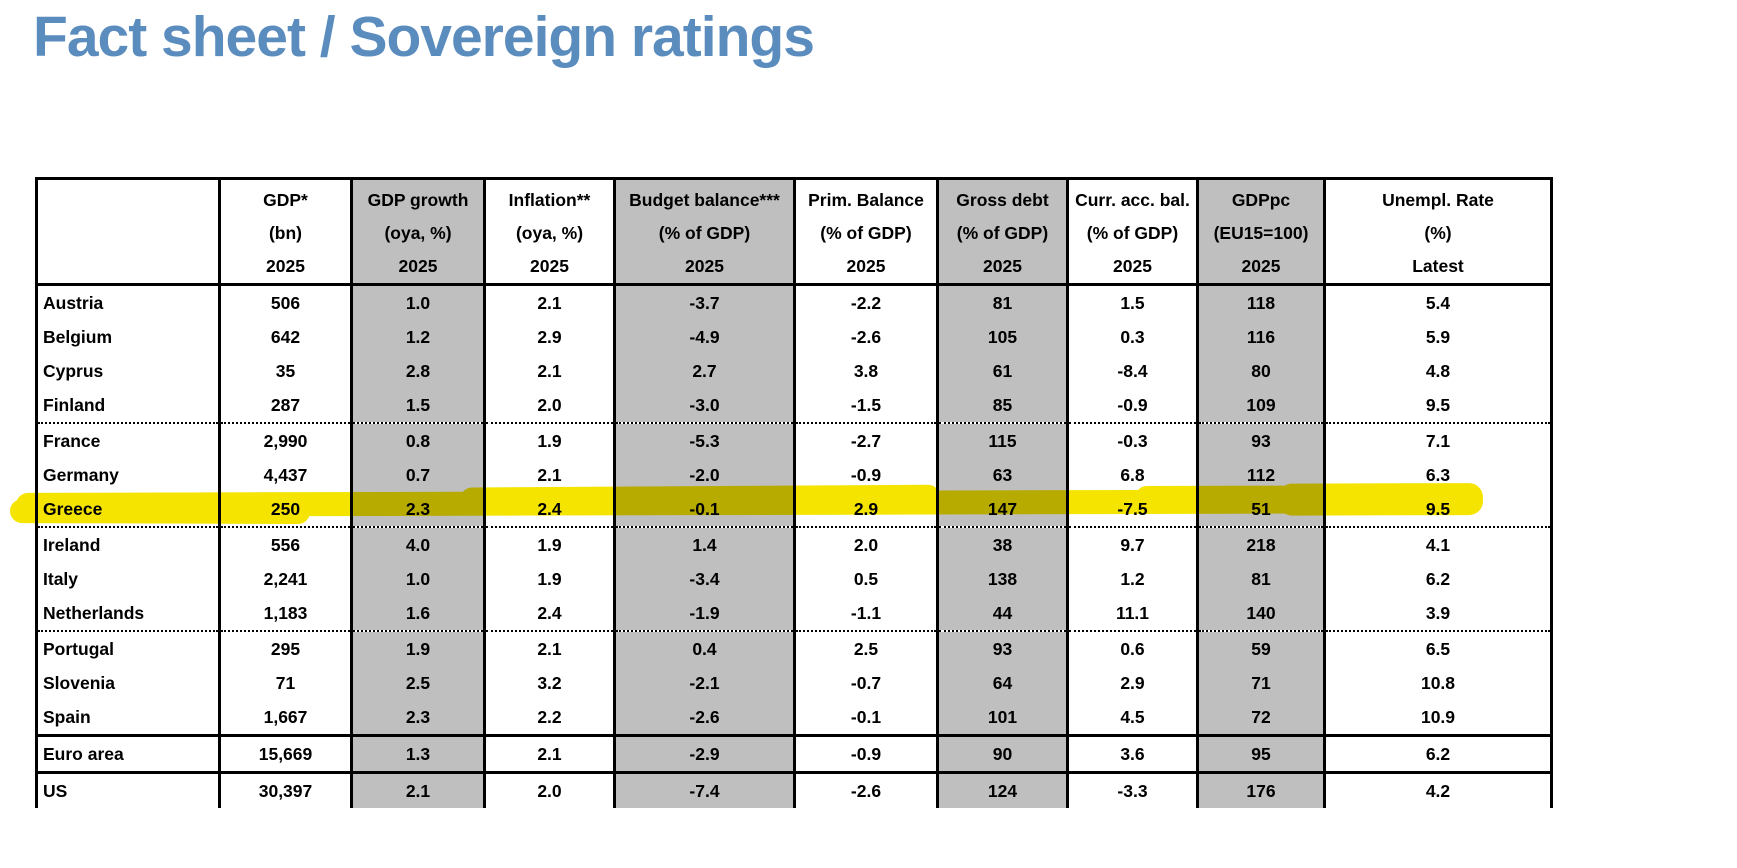 The image size is (1737, 868). I want to click on data-cell: 1.3, so click(418, 754).